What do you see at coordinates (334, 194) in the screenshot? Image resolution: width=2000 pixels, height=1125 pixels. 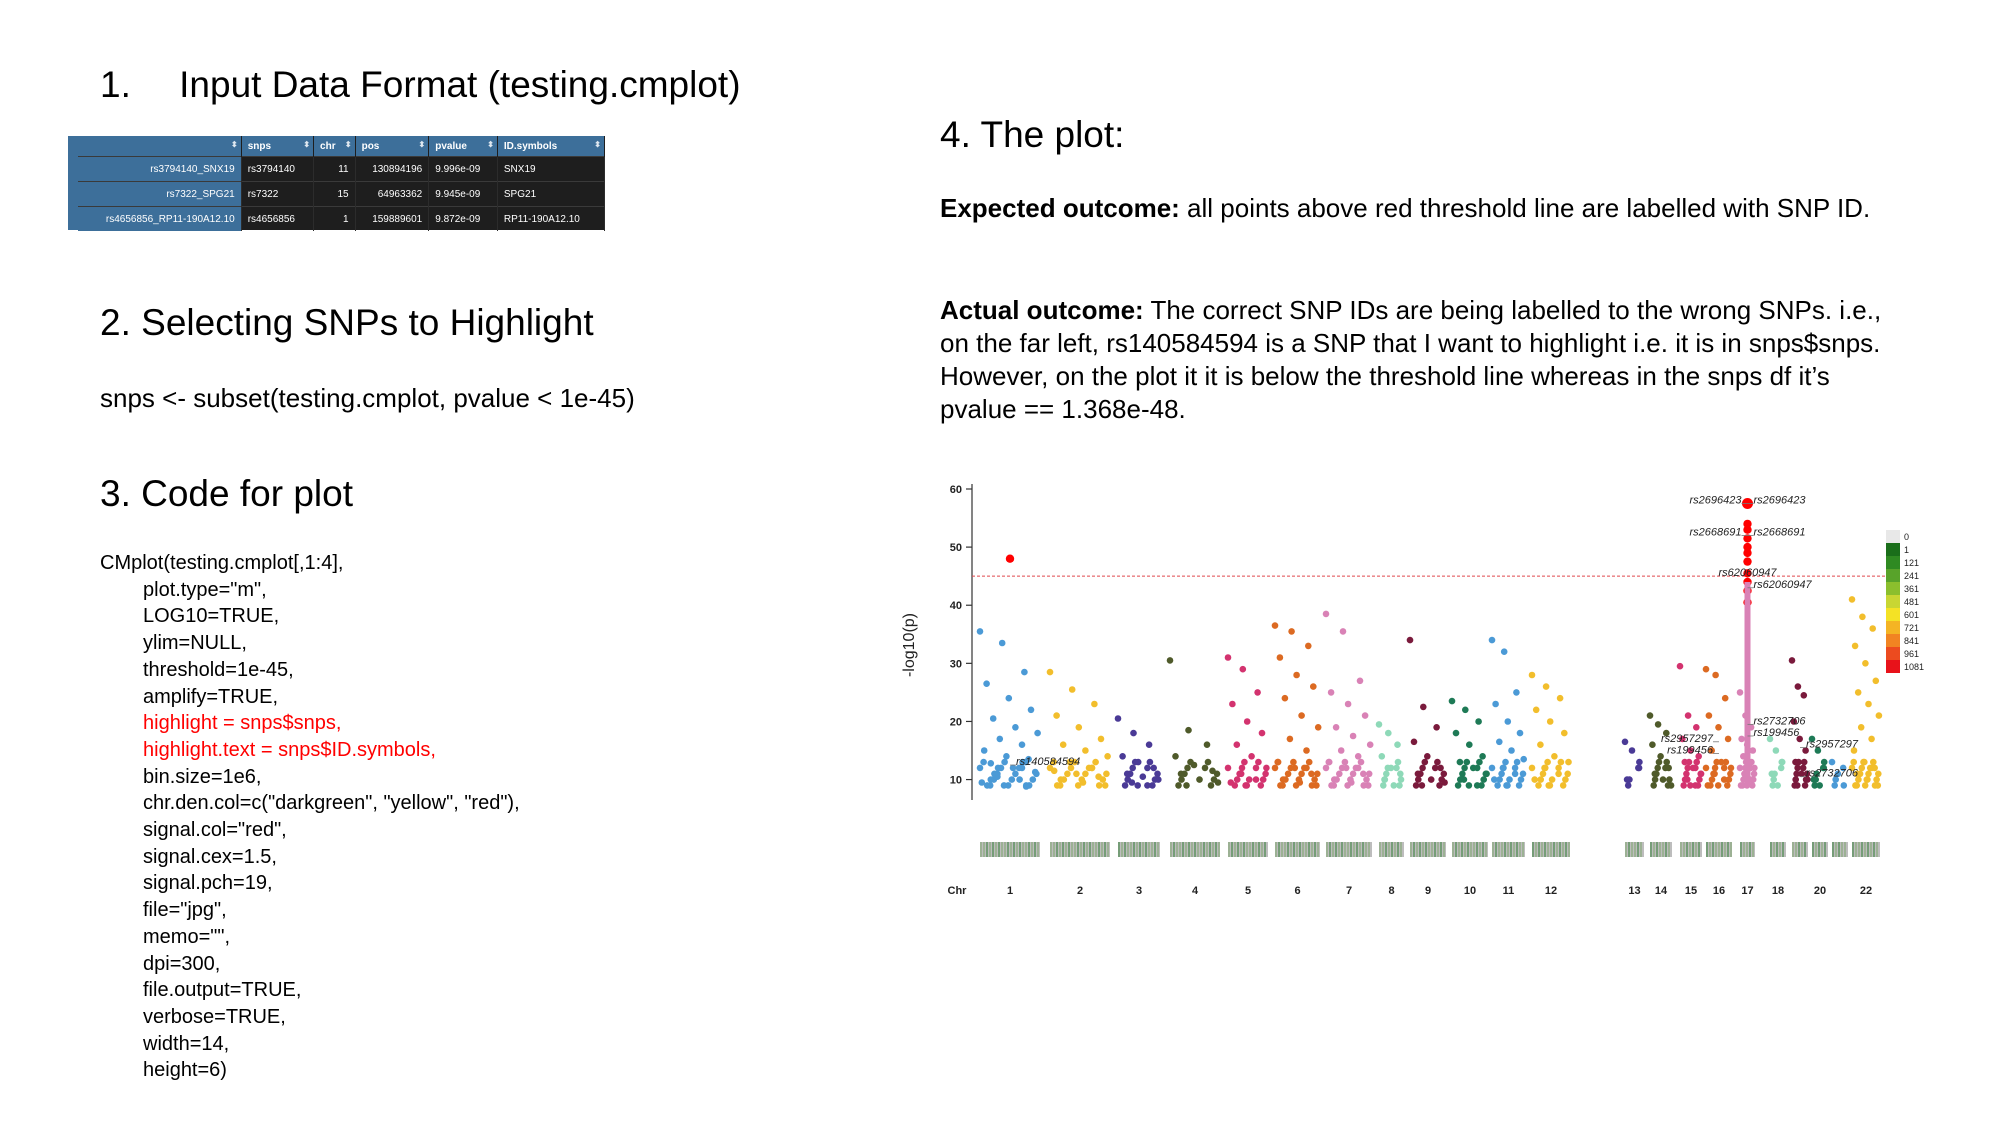 I see `table-cell: 15` at bounding box center [334, 194].